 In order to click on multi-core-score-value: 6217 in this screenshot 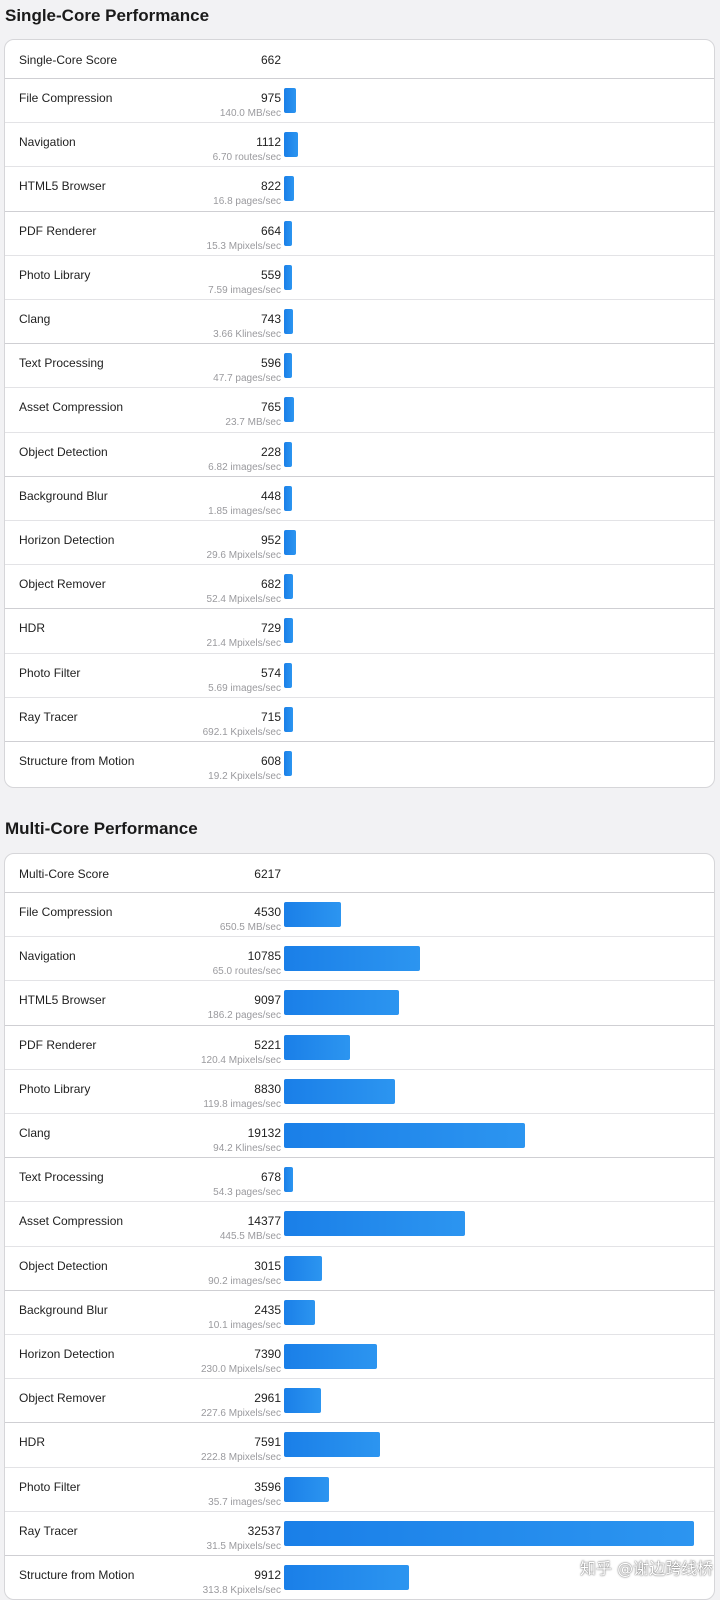, I will do `click(267, 874)`.